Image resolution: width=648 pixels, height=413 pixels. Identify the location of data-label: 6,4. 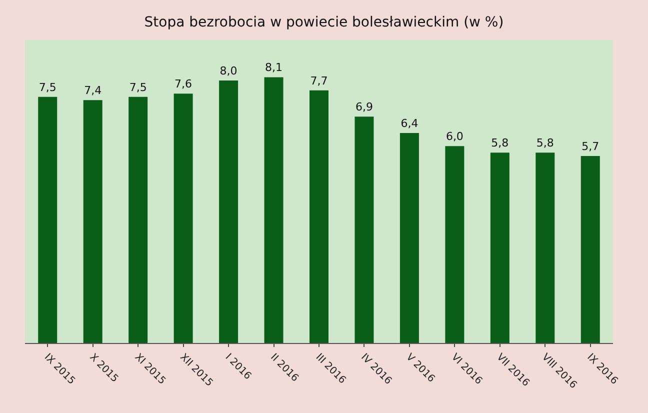
(409, 123).